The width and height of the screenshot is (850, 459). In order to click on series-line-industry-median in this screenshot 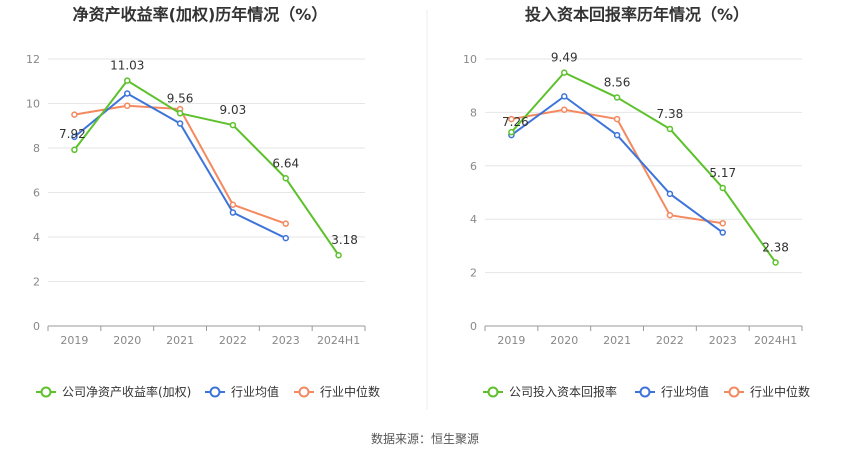, I will do `click(617, 166)`.